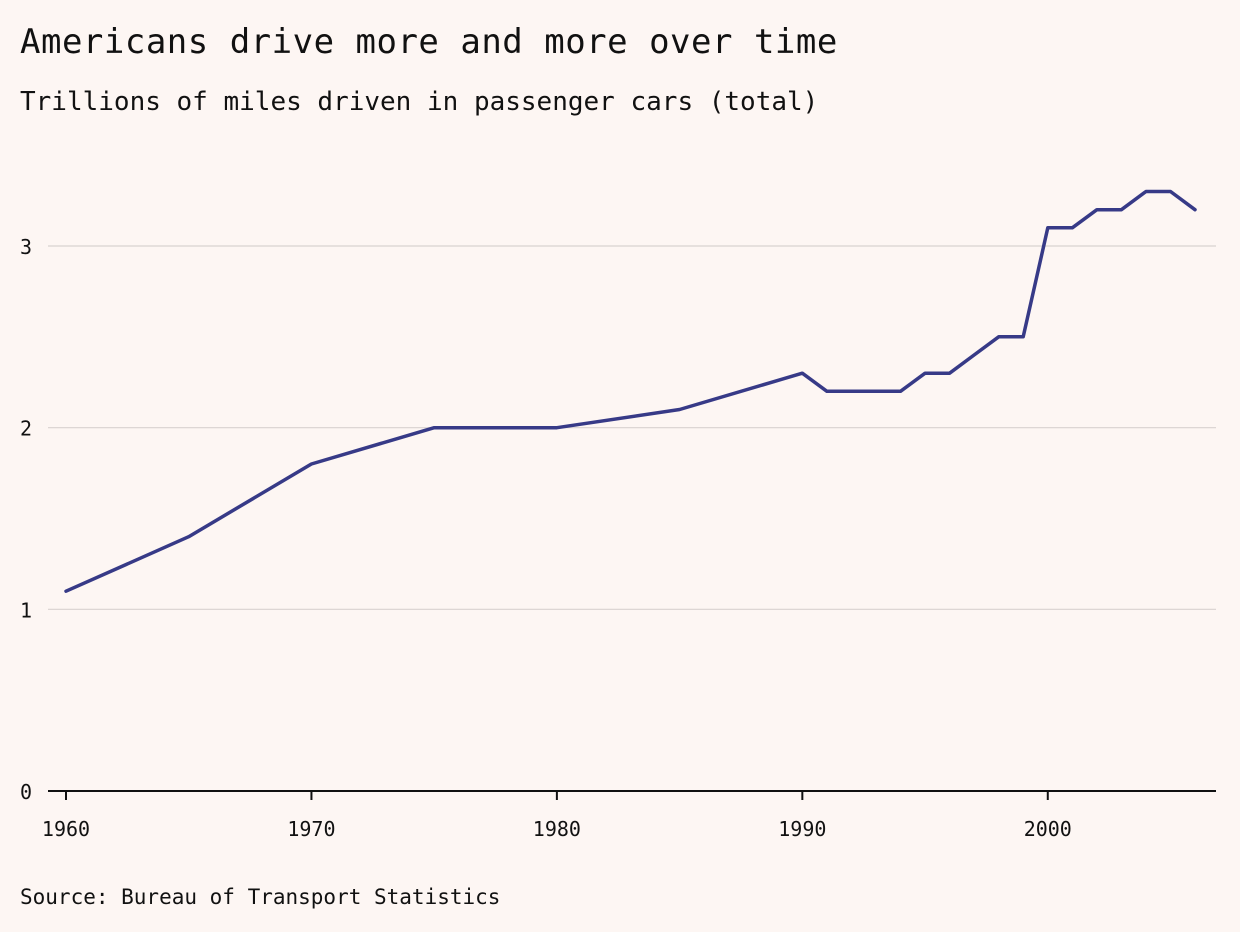  Describe the element at coordinates (802, 829) in the screenshot. I see `x-tick-label: 1990` at that location.